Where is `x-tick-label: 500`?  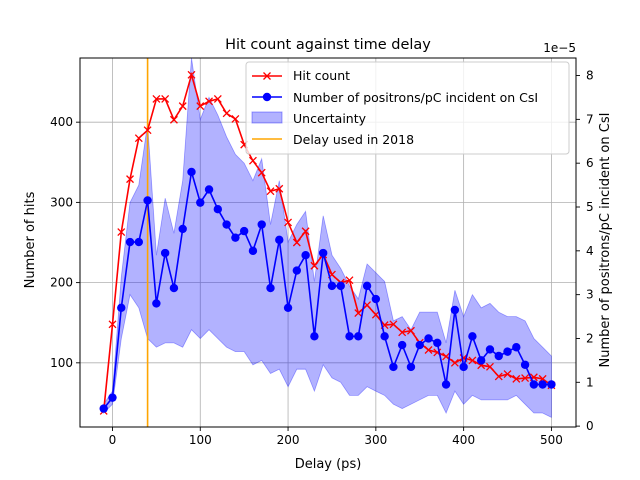 x-tick-label: 500 is located at coordinates (551, 440).